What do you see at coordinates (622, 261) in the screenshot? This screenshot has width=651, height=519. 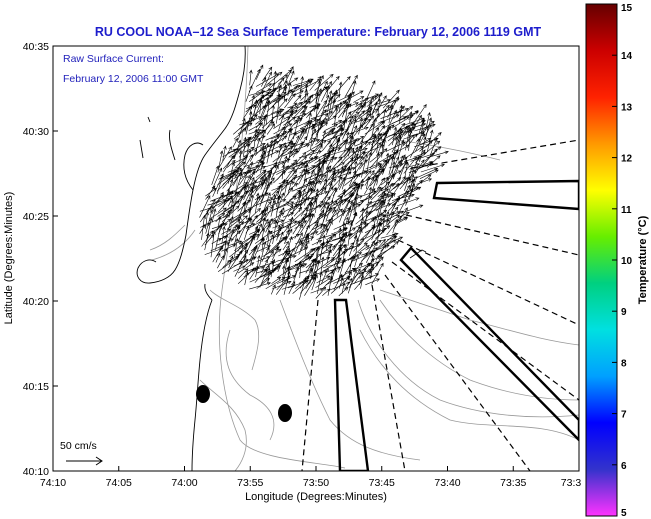 I see `colorbar-ticks: 15 14 13 12 11 10 9 8 7 6 5` at bounding box center [622, 261].